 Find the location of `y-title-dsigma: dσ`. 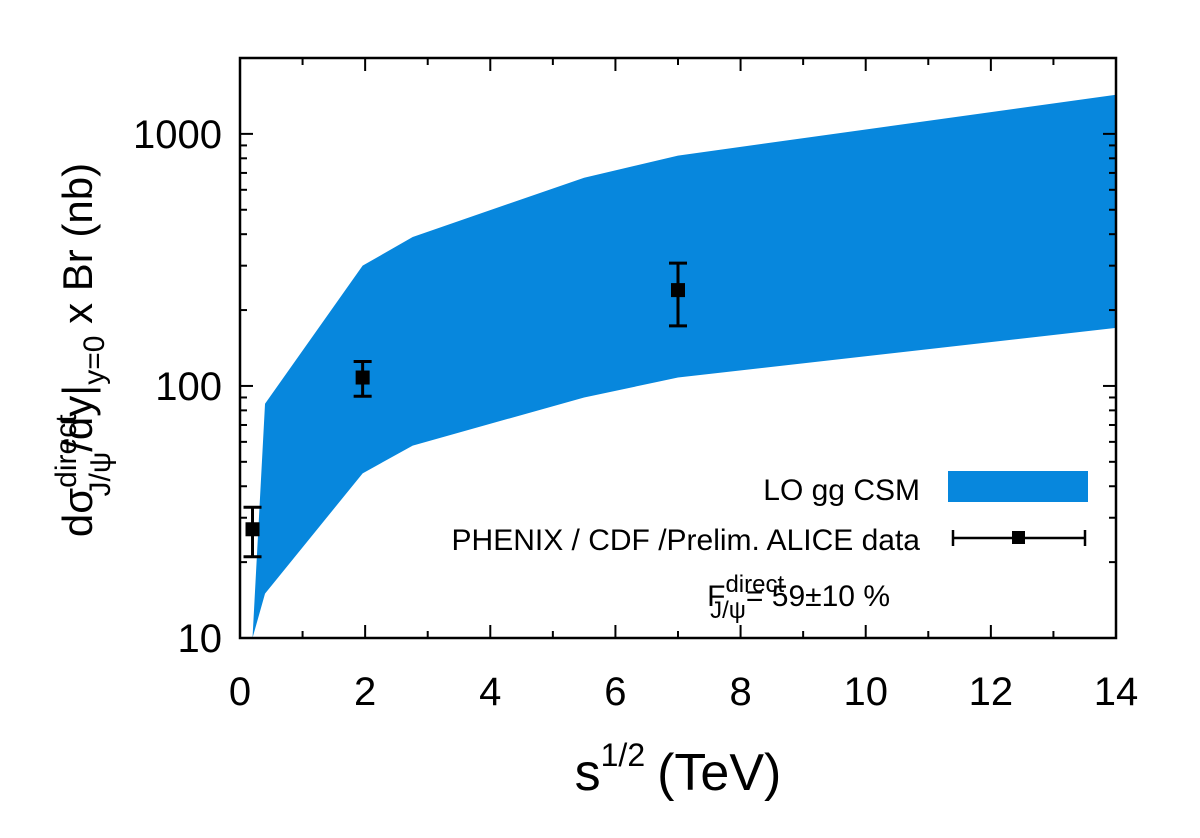

y-title-dsigma: dσ is located at coordinates (77, 512).